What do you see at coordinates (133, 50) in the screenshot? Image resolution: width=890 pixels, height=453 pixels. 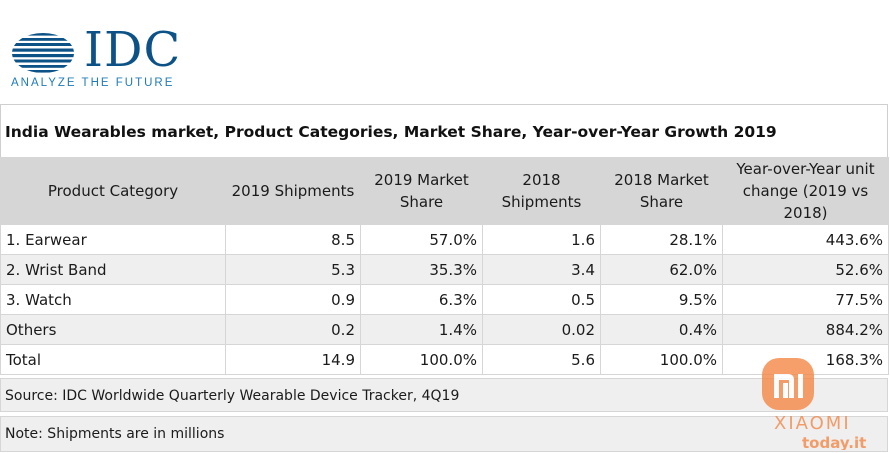 I see `logo-wordmark: IDC` at bounding box center [133, 50].